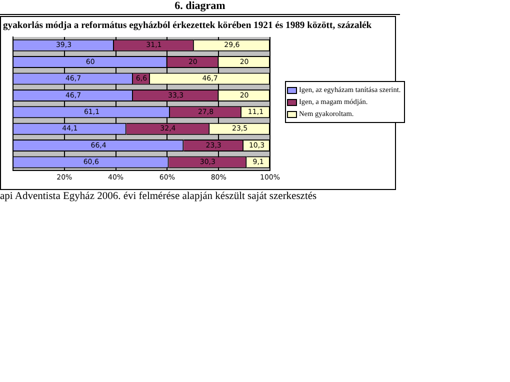 Image resolution: width=510 pixels, height=382 pixels. What do you see at coordinates (158, 196) in the screenshot?
I see `text: api Adventista Egyház 2006. évi felmérése alapján készült saját szerkesztés` at bounding box center [158, 196].